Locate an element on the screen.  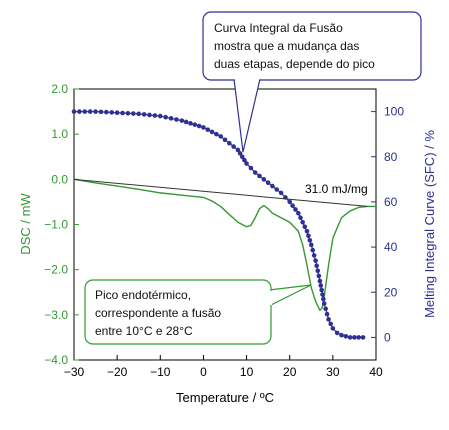
callout-dsc-line-1: Pico endotérmico, is located at coordinates (143, 295).